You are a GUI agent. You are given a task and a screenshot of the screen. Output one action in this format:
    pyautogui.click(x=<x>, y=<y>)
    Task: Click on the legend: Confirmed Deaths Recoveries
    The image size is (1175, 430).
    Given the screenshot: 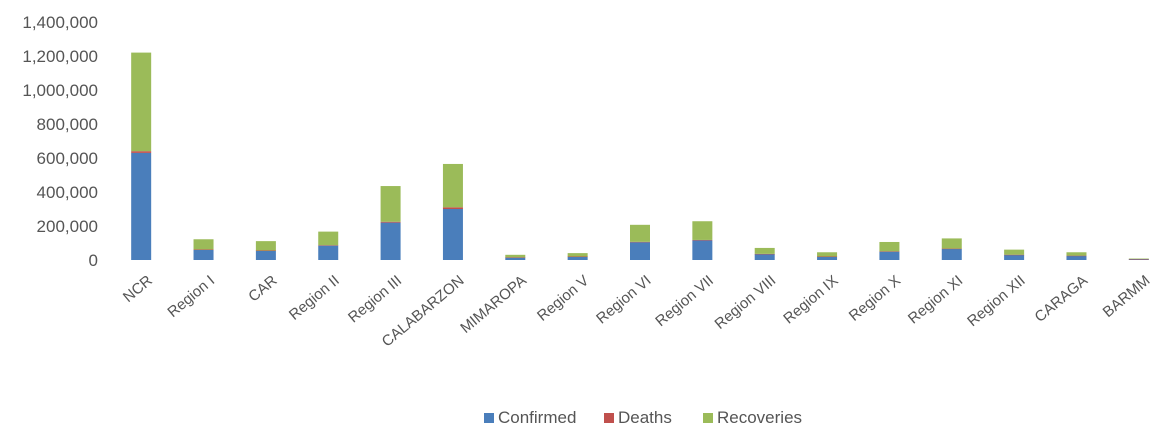 What is the action you would take?
    pyautogui.click(x=643, y=417)
    